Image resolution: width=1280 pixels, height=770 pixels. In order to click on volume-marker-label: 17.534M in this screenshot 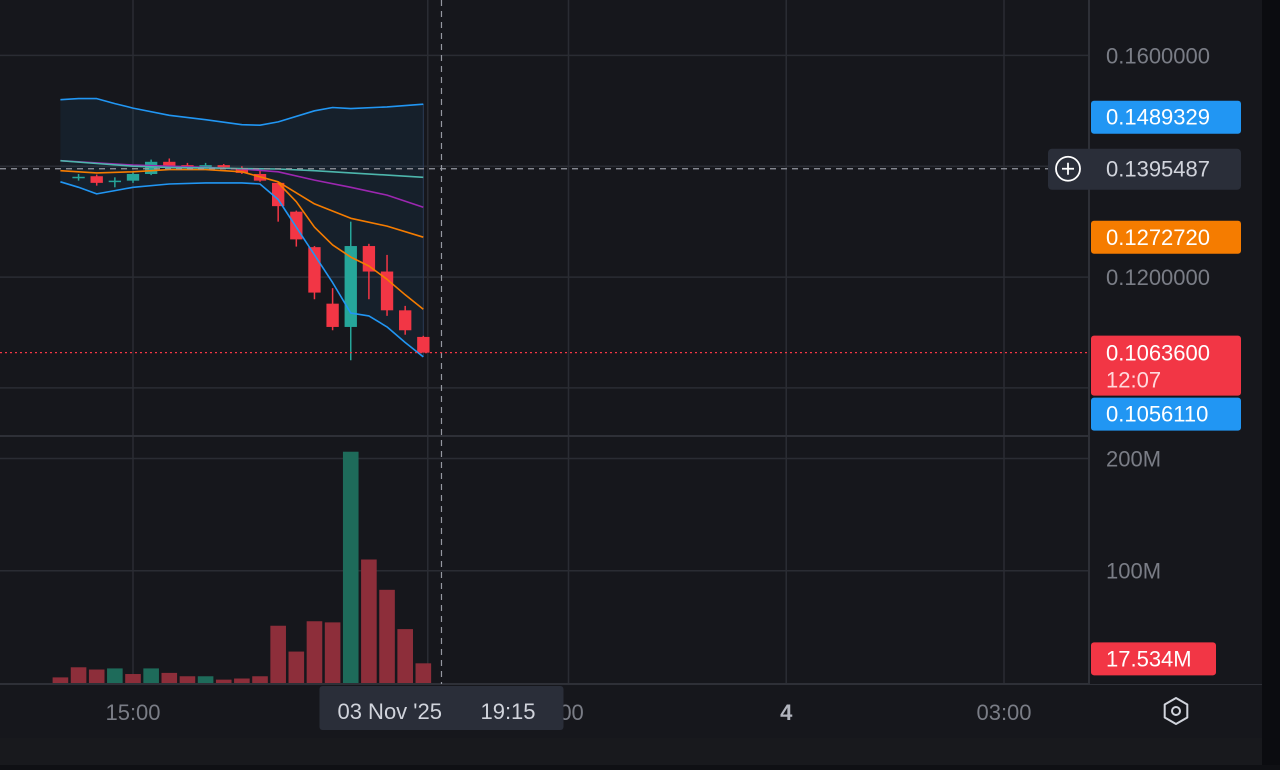, I will do `click(1149, 658)`.